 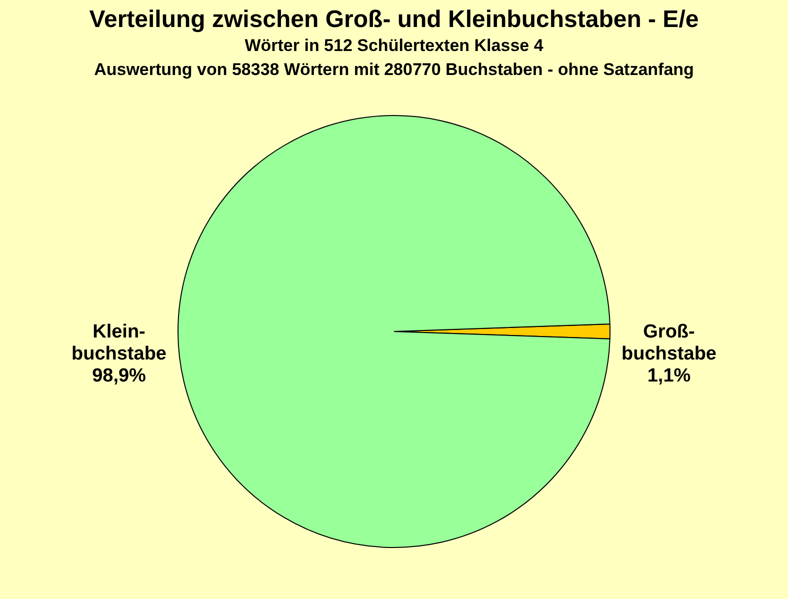 I want to click on chart-title: Verteilung zwischen Groß- und Kleinbuchstaben - E/e, so click(x=394, y=19).